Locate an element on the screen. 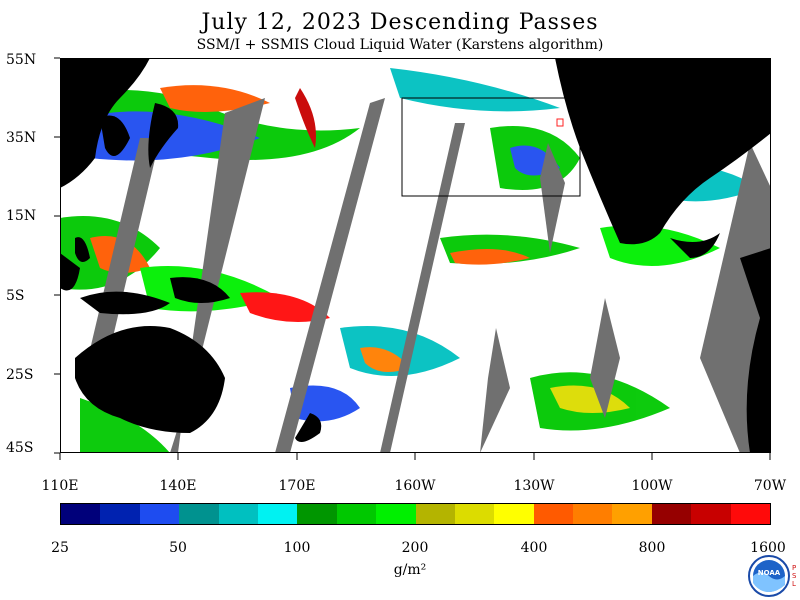  indonesia-landmass is located at coordinates (125, 303).